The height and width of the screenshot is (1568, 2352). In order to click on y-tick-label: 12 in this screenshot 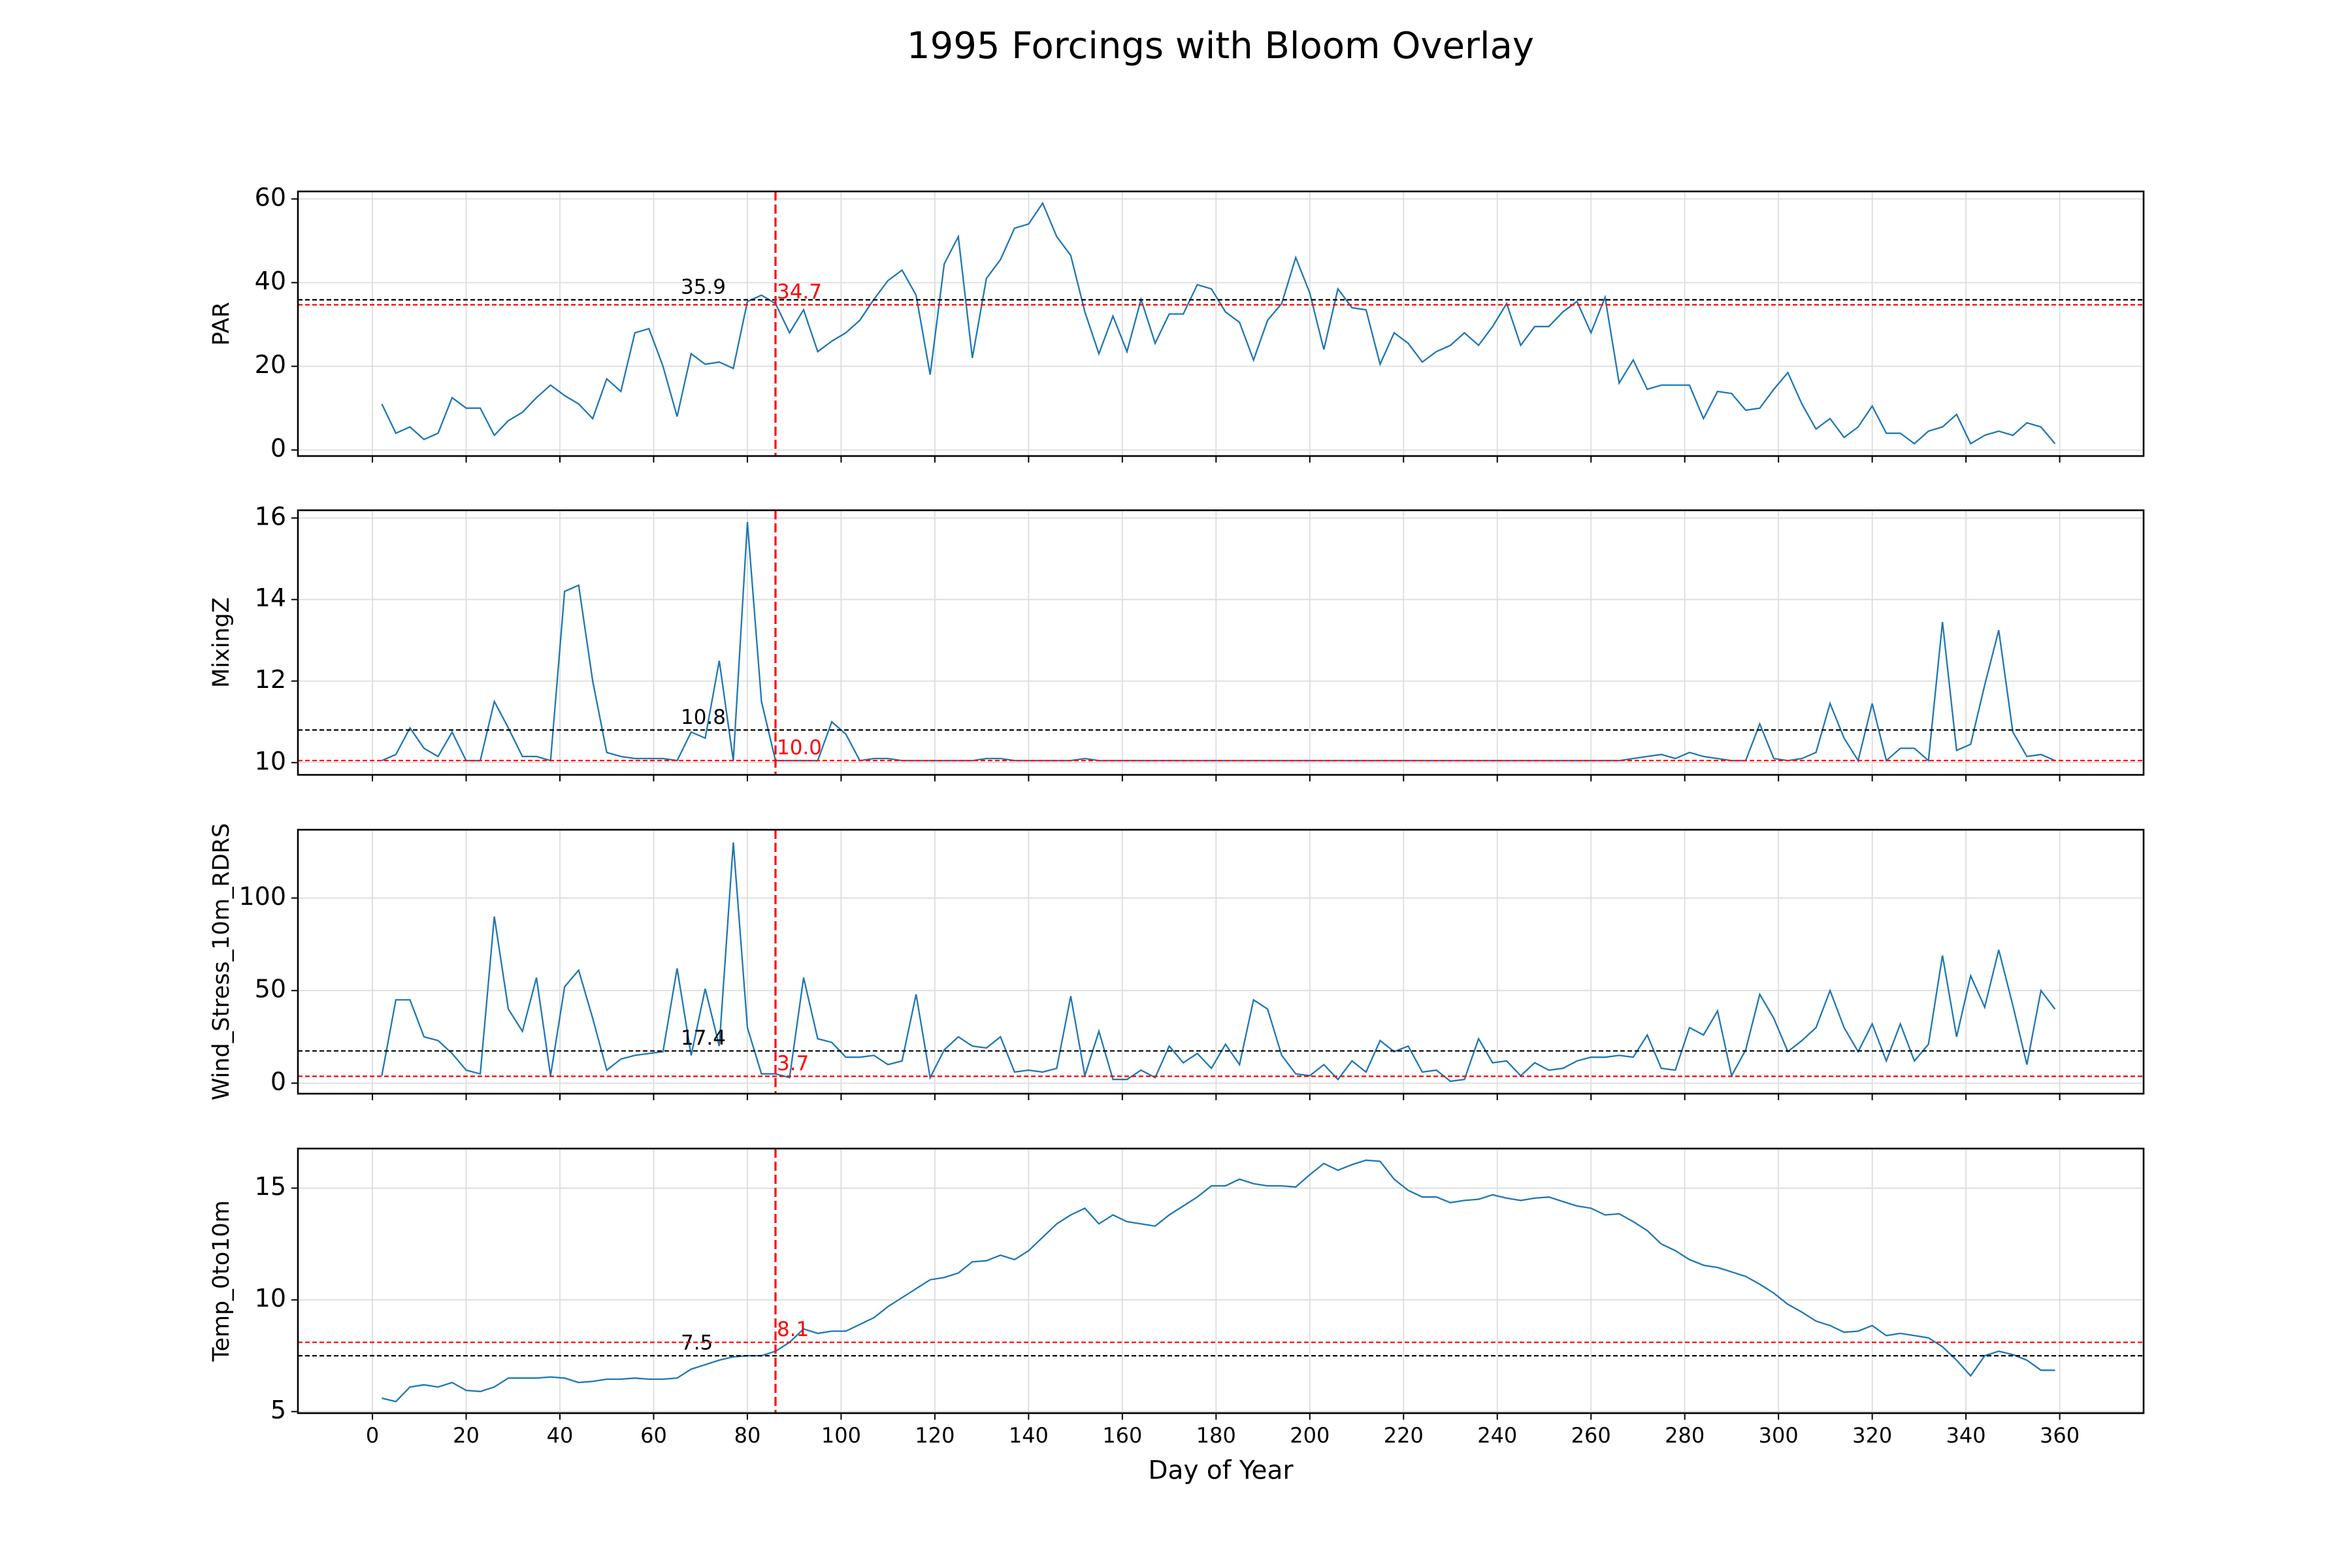, I will do `click(270, 679)`.